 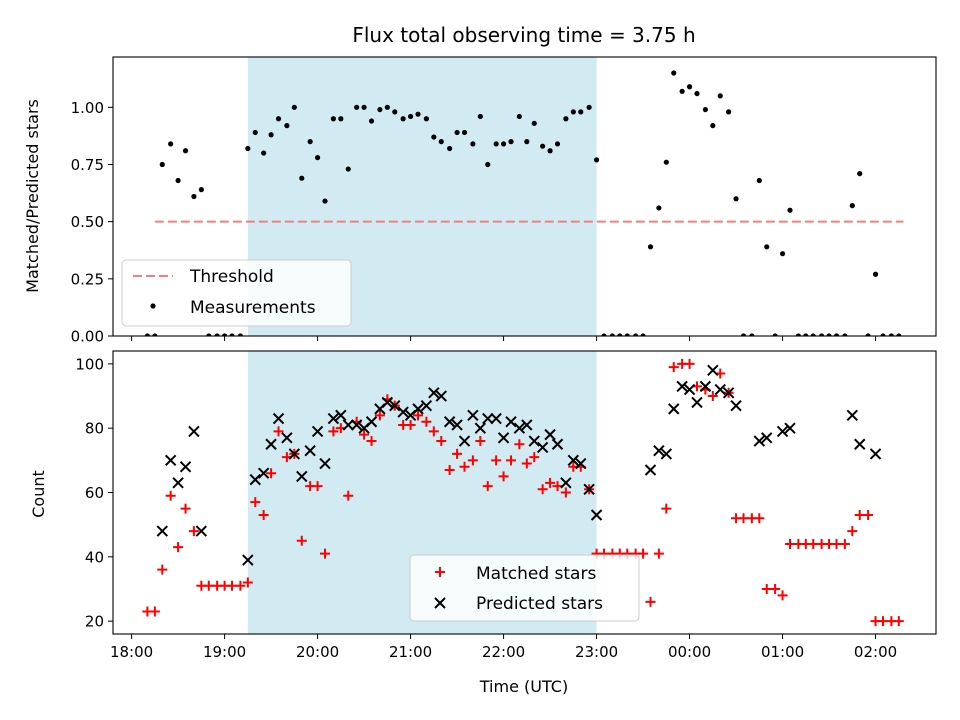 I want to click on x-axis-label: Time (UTC), so click(x=523, y=686).